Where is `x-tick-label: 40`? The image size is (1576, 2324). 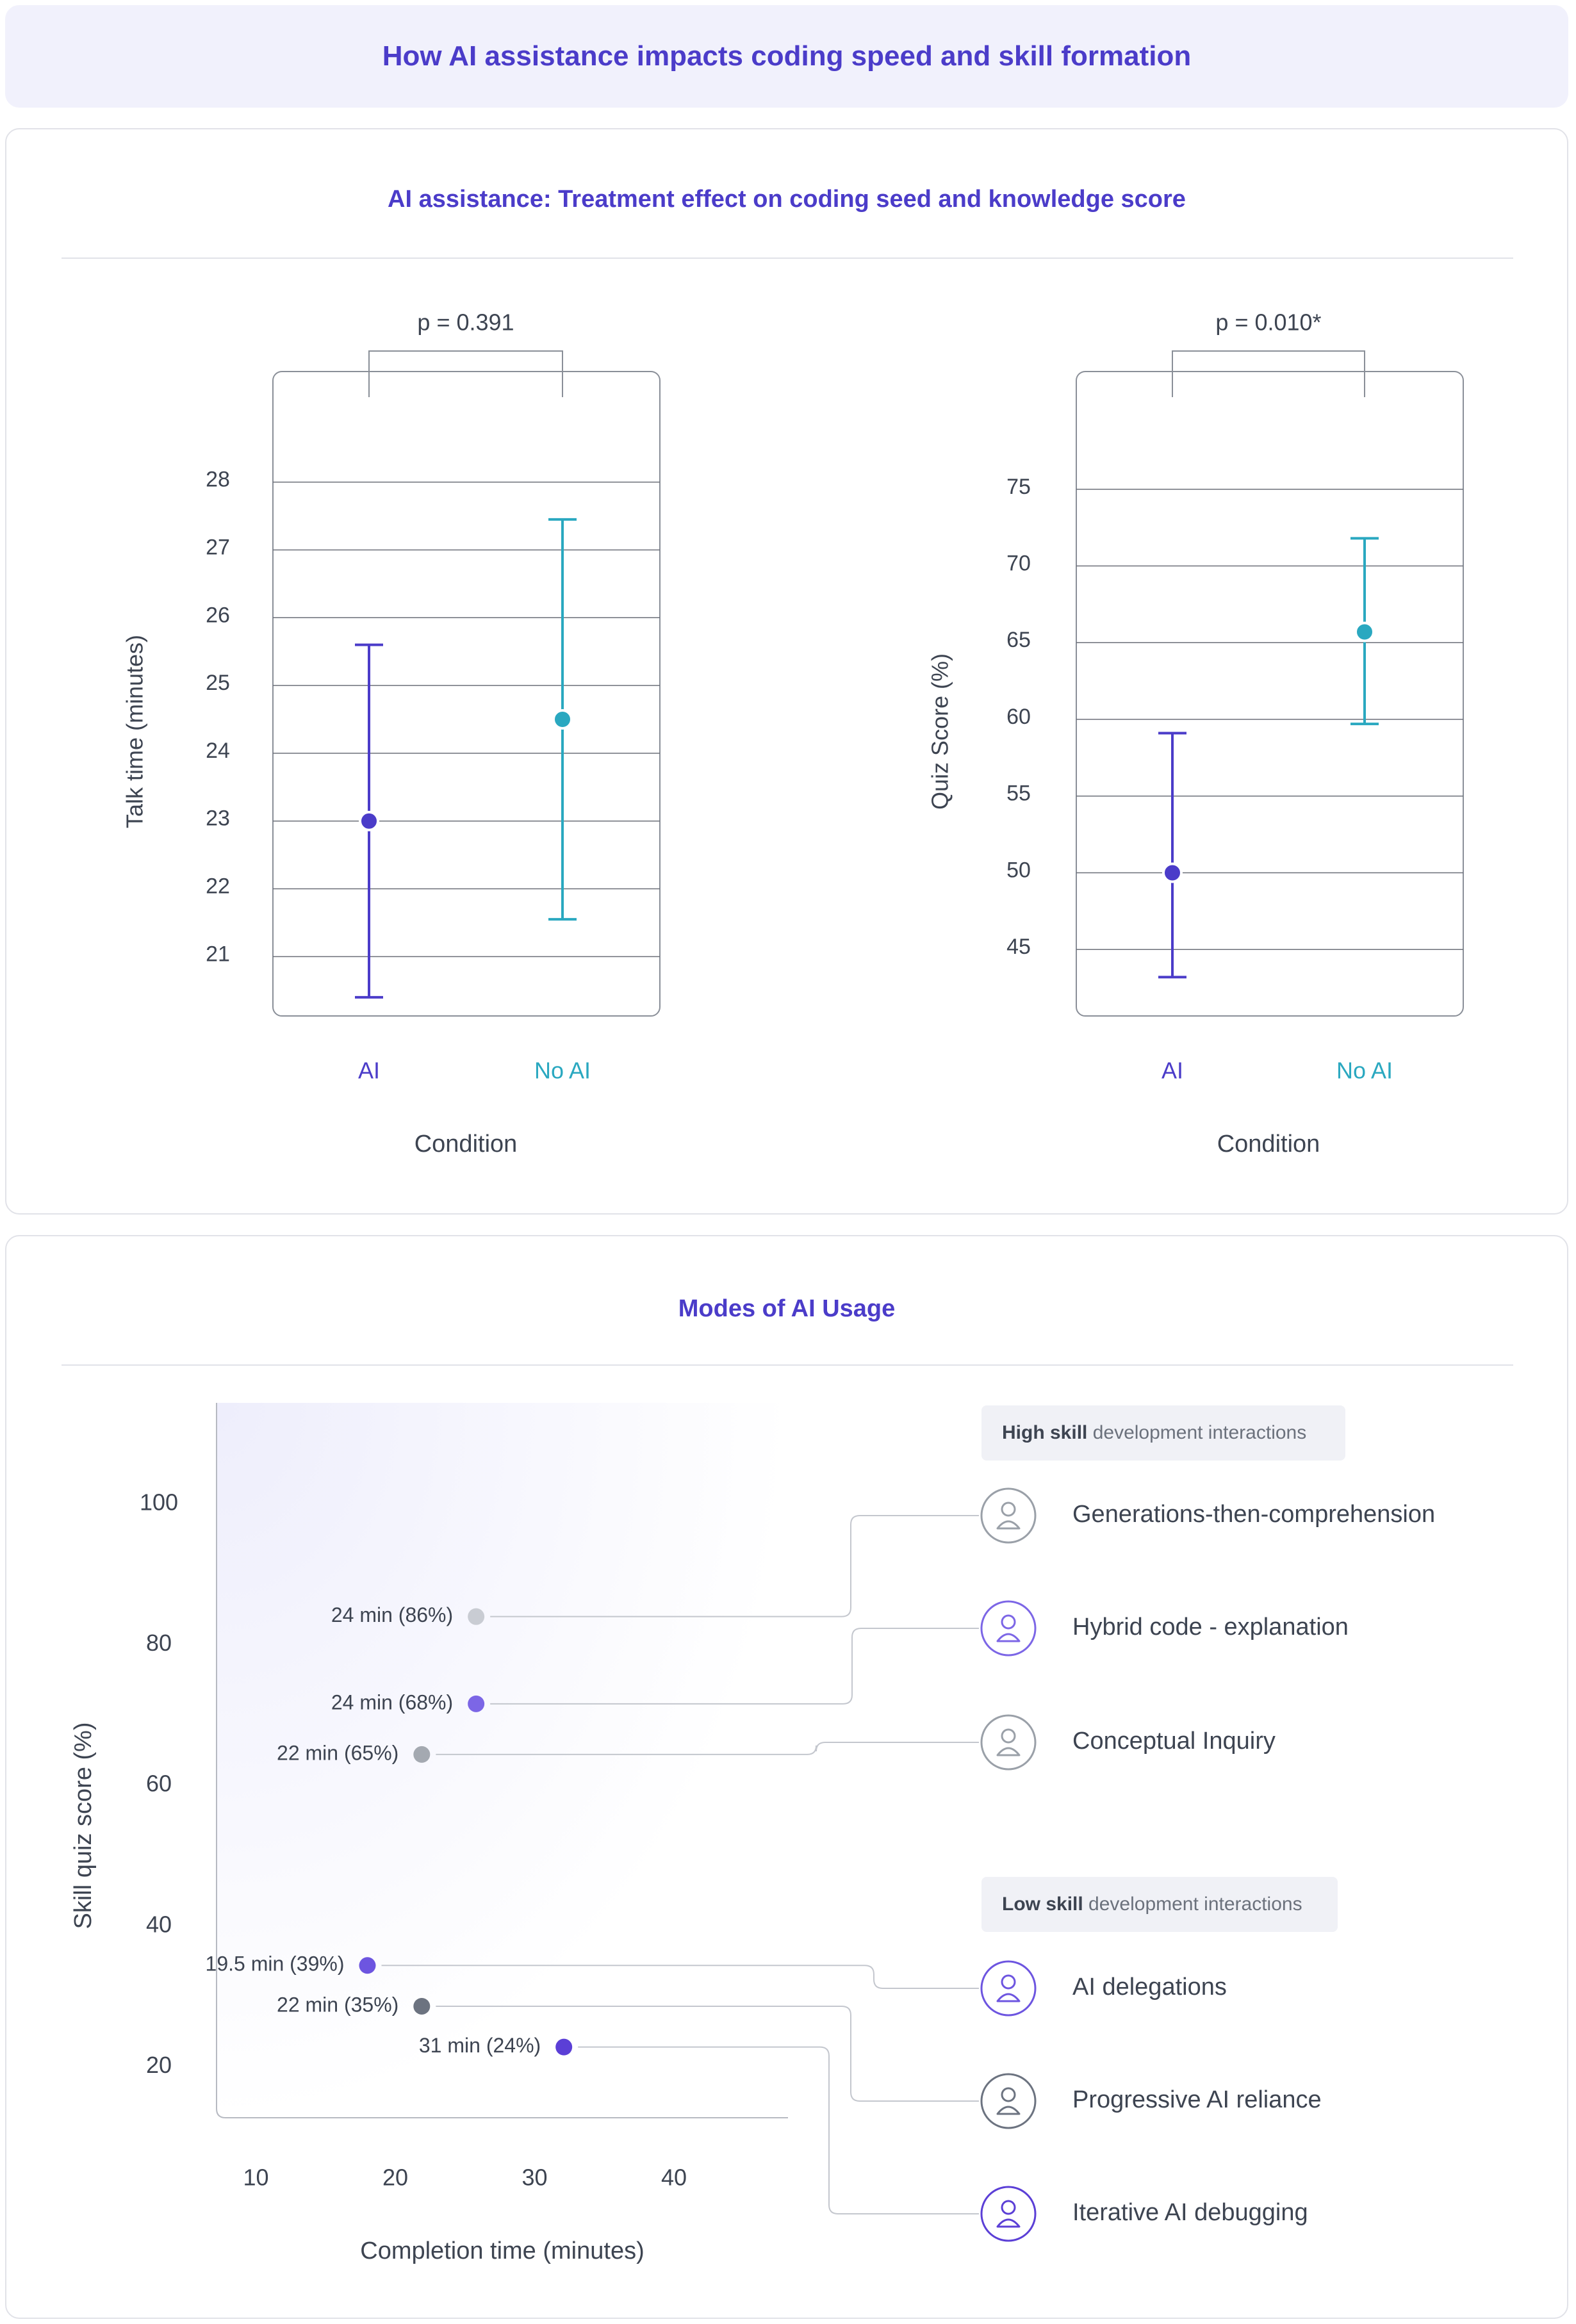
x-tick-label: 40 is located at coordinates (674, 2177).